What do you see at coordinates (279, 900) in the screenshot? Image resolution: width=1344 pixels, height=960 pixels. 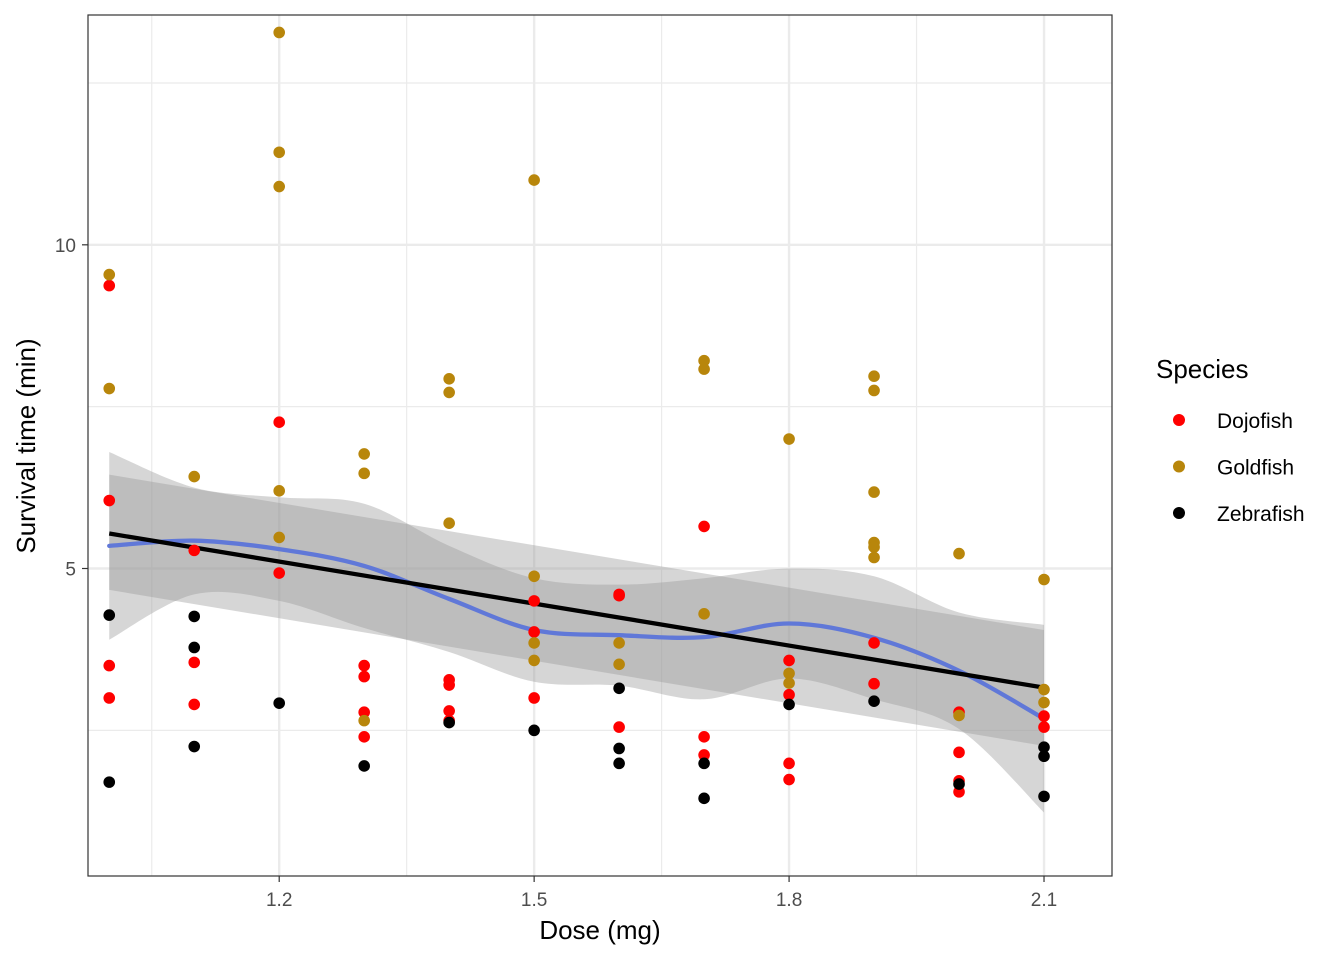 I see `x-tick-label: 1.2` at bounding box center [279, 900].